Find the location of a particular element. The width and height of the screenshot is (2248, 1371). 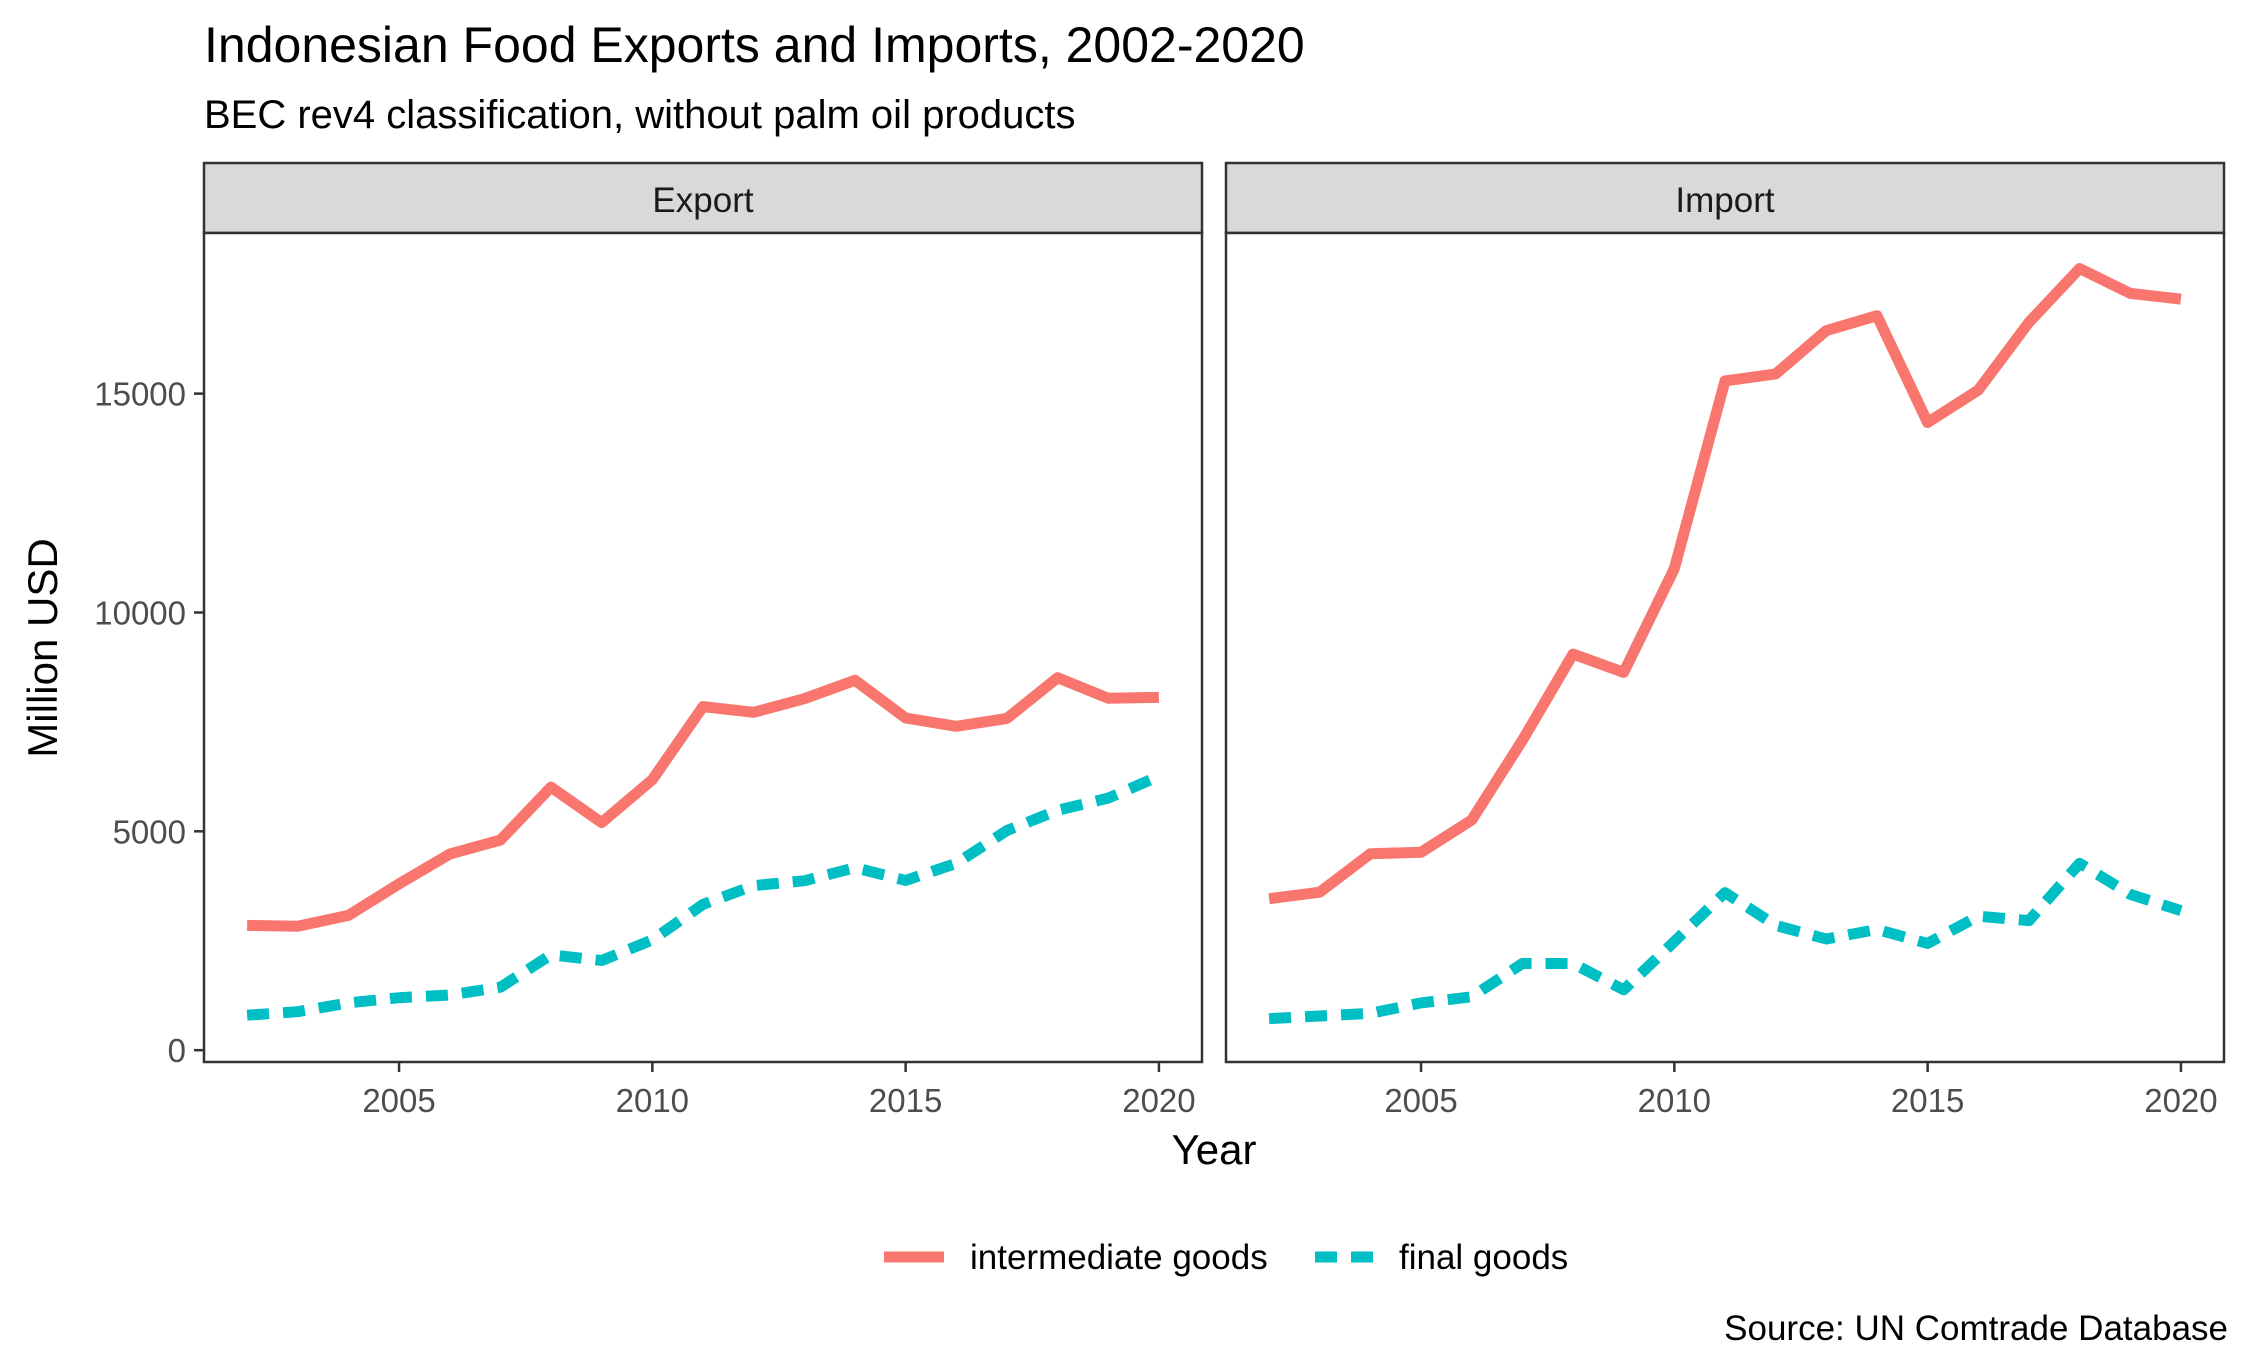

strip-label-import: Import is located at coordinates (1724, 200).